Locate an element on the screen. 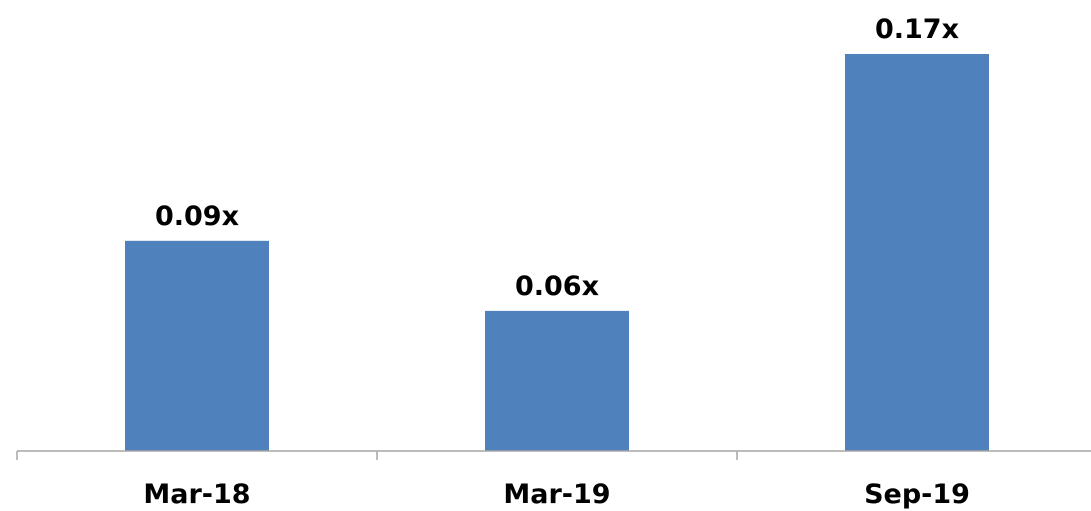 This screenshot has height=511, width=1091. x-axis is located at coordinates (553, 455).